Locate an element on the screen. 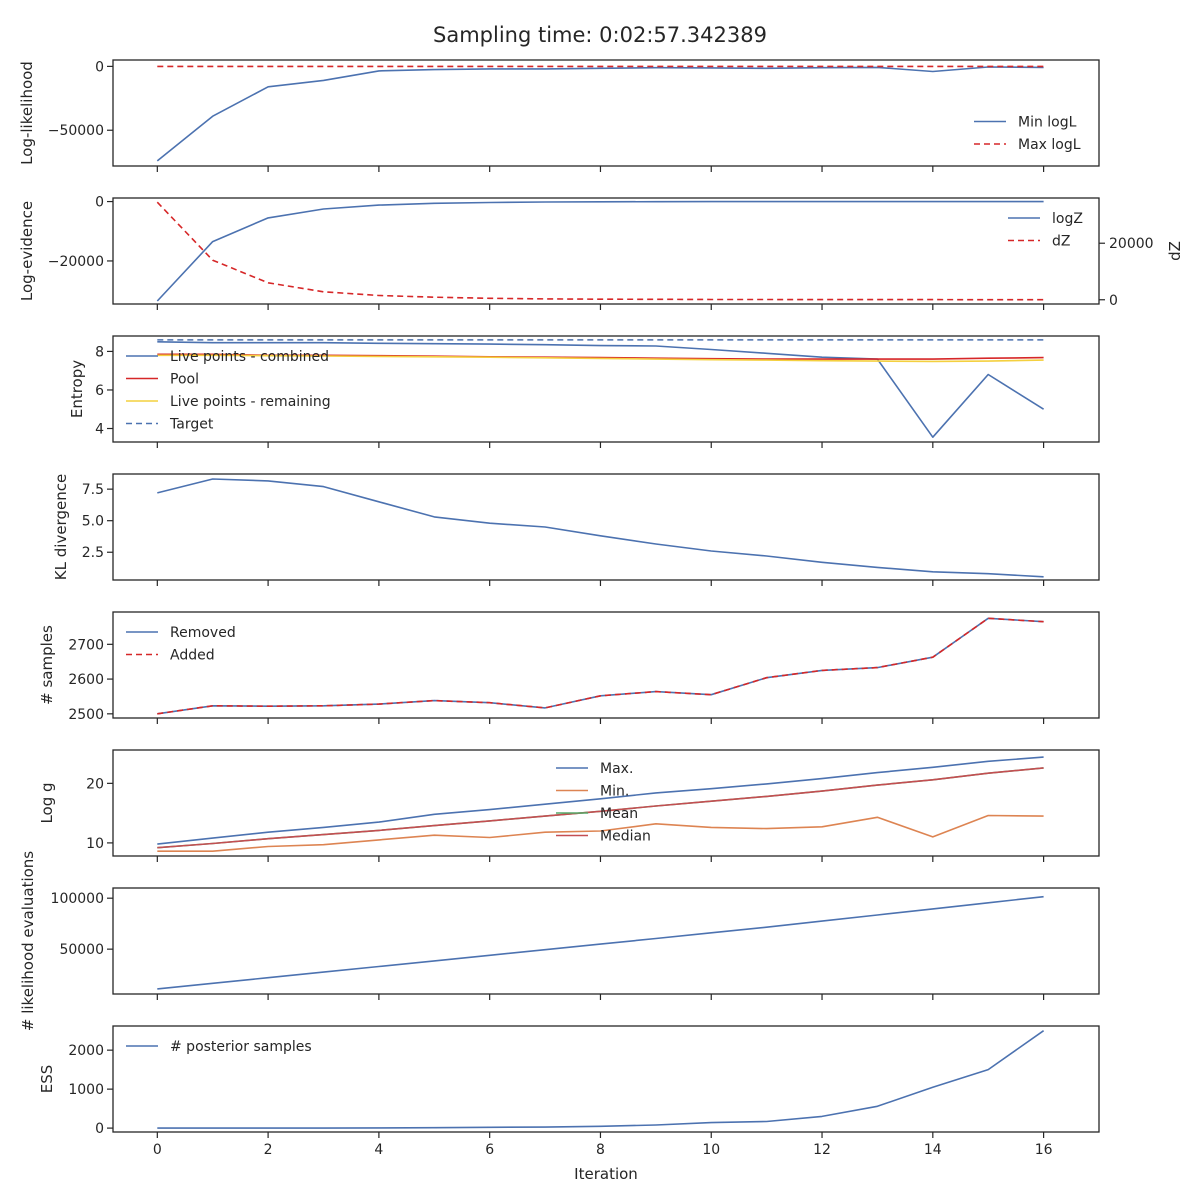 This screenshot has height=1200, width=1200. x-tick-label: 2 is located at coordinates (268, 1150).